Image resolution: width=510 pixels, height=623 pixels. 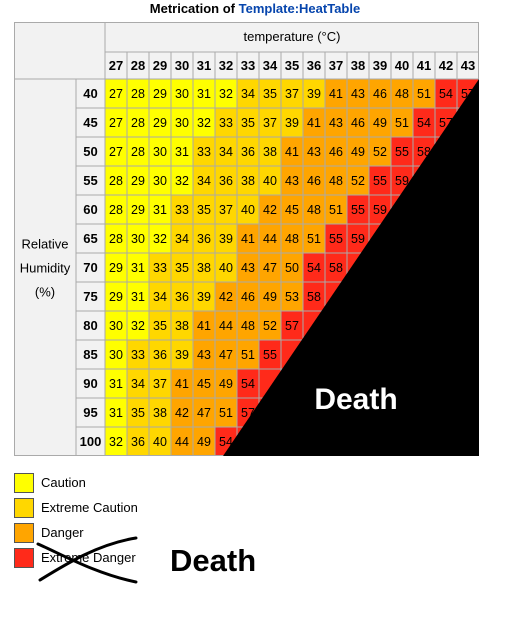 I want to click on heat-value: 30, so click(x=138, y=239).